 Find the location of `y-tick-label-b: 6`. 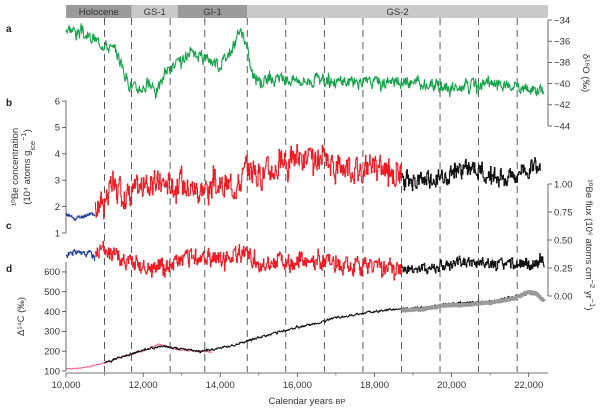

y-tick-label-b: 6 is located at coordinates (57, 101).